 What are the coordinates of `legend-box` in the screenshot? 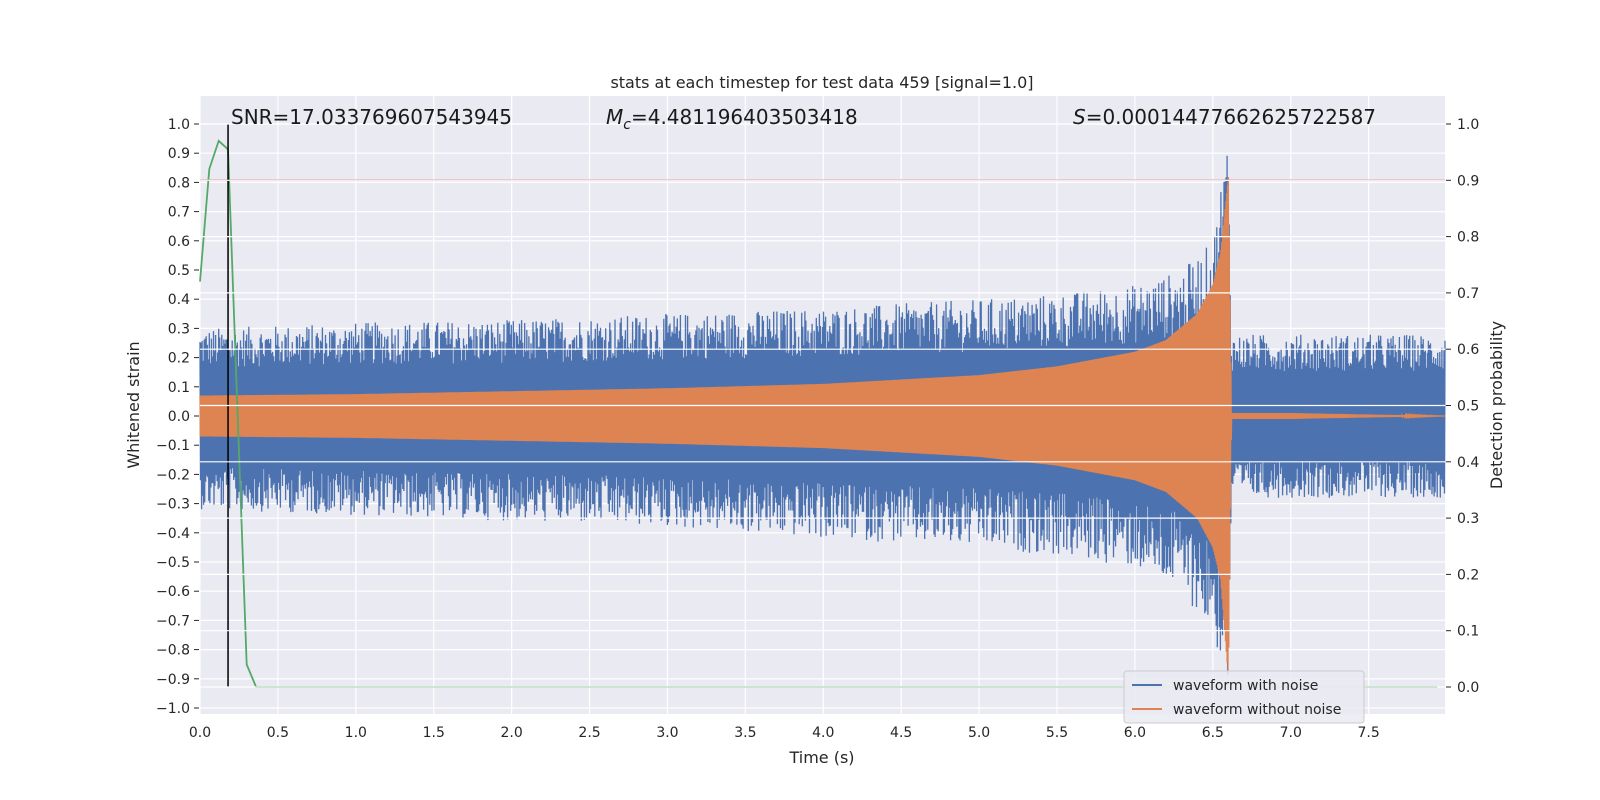 It's located at (1244, 697).